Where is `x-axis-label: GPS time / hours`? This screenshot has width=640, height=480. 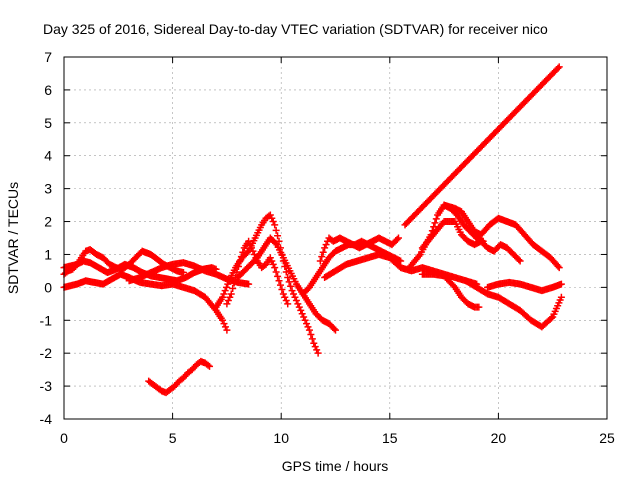 x-axis-label: GPS time / hours is located at coordinates (335, 466).